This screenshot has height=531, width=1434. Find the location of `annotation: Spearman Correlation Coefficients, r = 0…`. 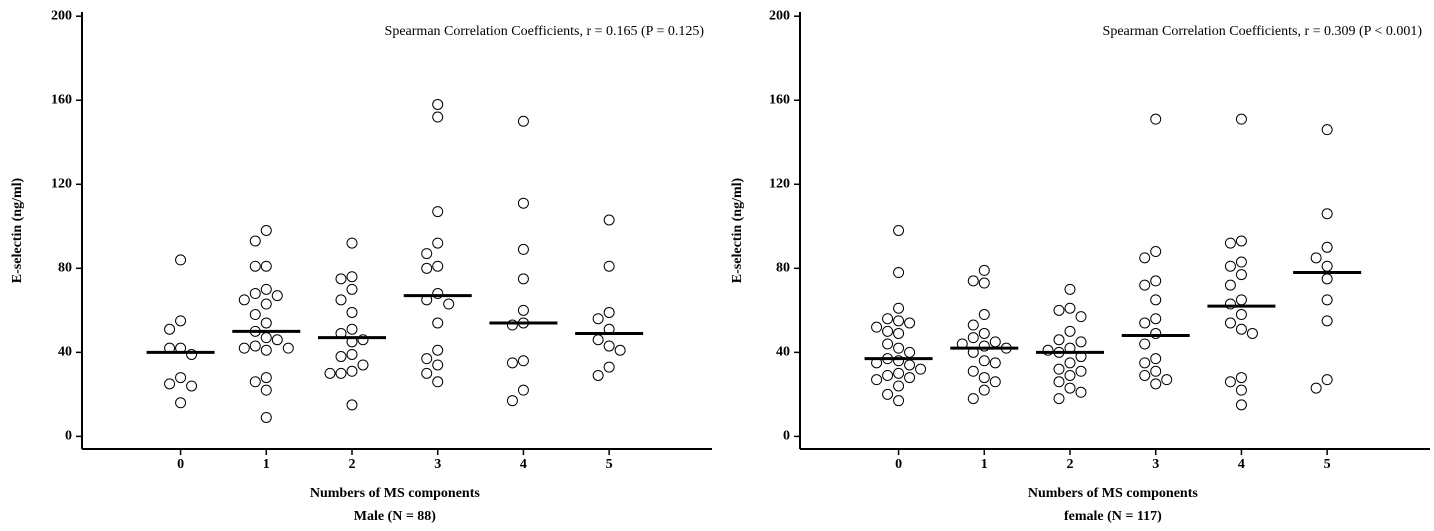

annotation: Spearman Correlation Coefficients, r = 0… is located at coordinates (545, 31).